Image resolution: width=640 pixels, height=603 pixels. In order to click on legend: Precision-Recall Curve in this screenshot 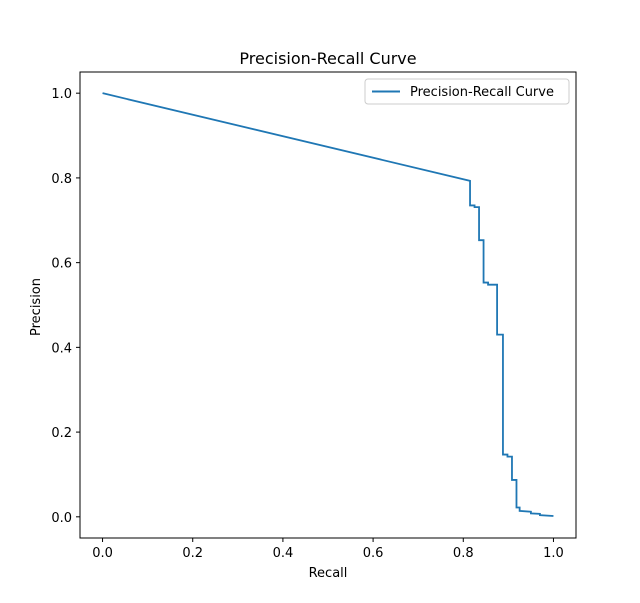, I will do `click(467, 91)`.